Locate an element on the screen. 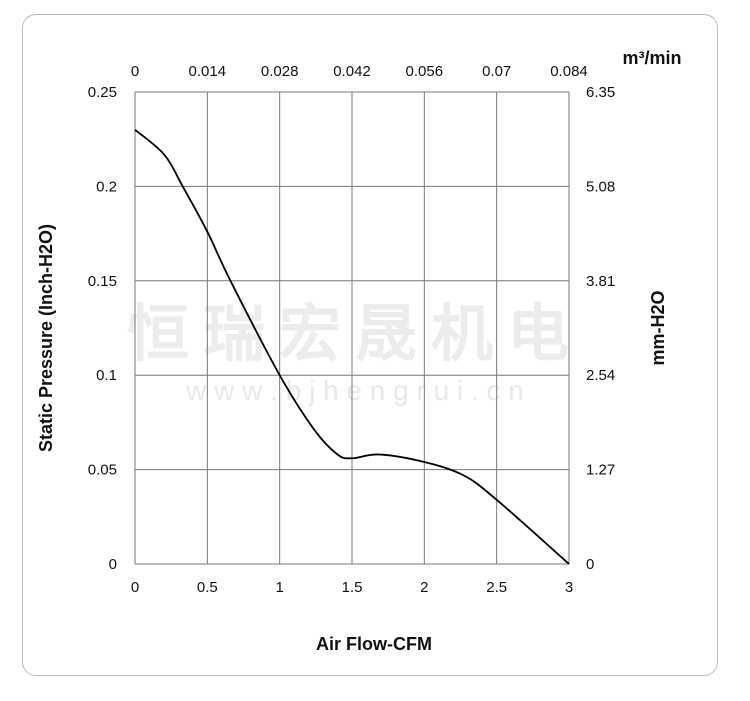 This screenshot has height=701, width=750. watermark-url: w w w . b j h e n g r u i . c n is located at coordinates (354, 390).